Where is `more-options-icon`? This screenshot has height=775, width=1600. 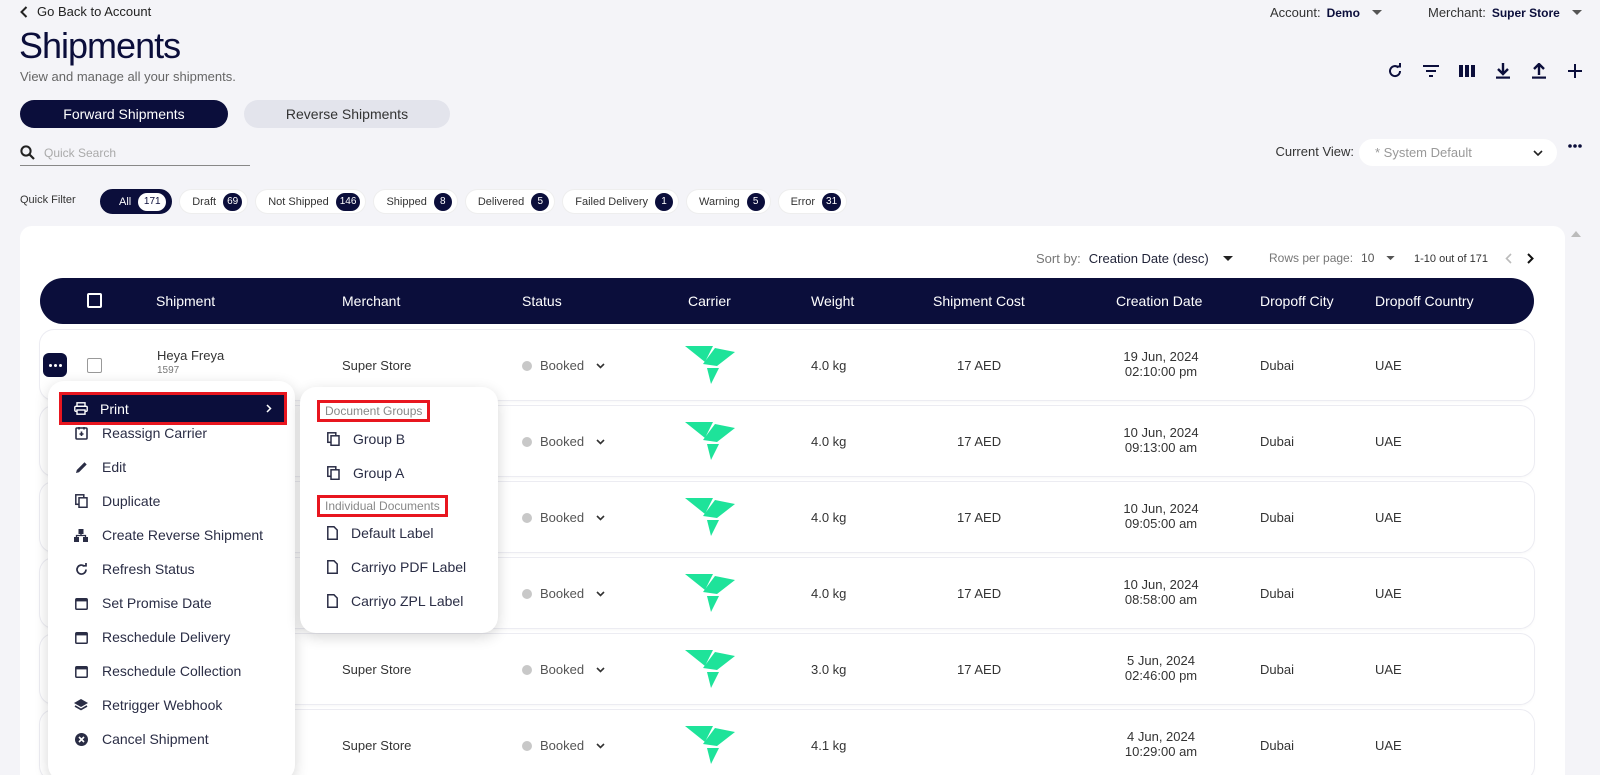
more-options-icon is located at coordinates (1575, 146).